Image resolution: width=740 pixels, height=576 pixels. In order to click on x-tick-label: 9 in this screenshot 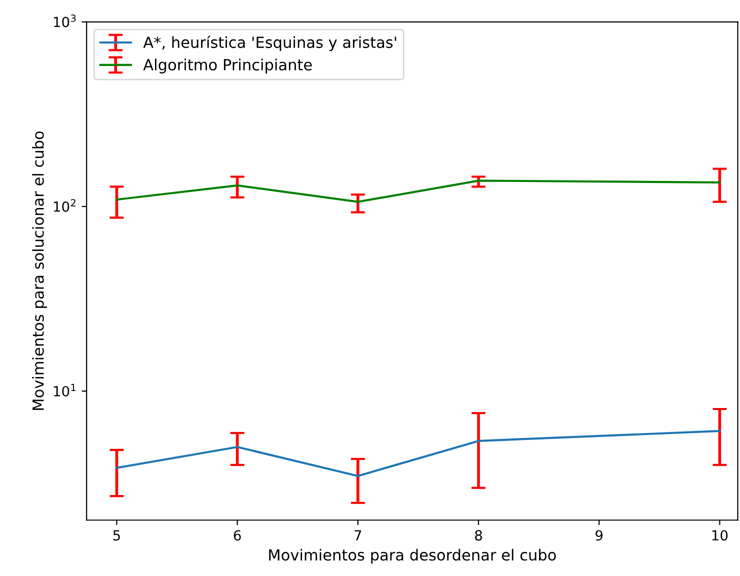, I will do `click(599, 535)`.